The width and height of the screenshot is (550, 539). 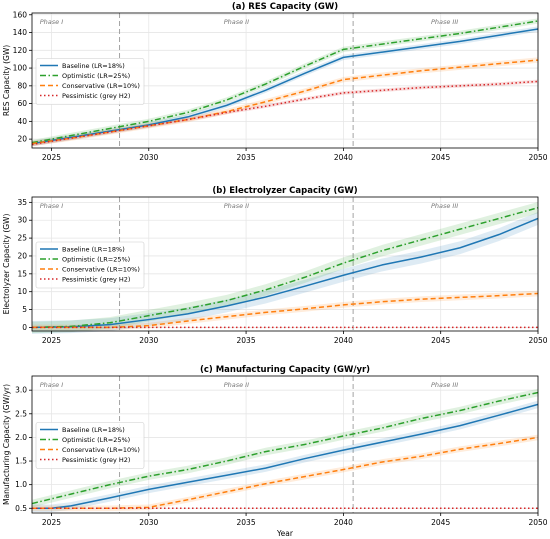 I want to click on y-tick-label: 60, so click(x=22, y=103).